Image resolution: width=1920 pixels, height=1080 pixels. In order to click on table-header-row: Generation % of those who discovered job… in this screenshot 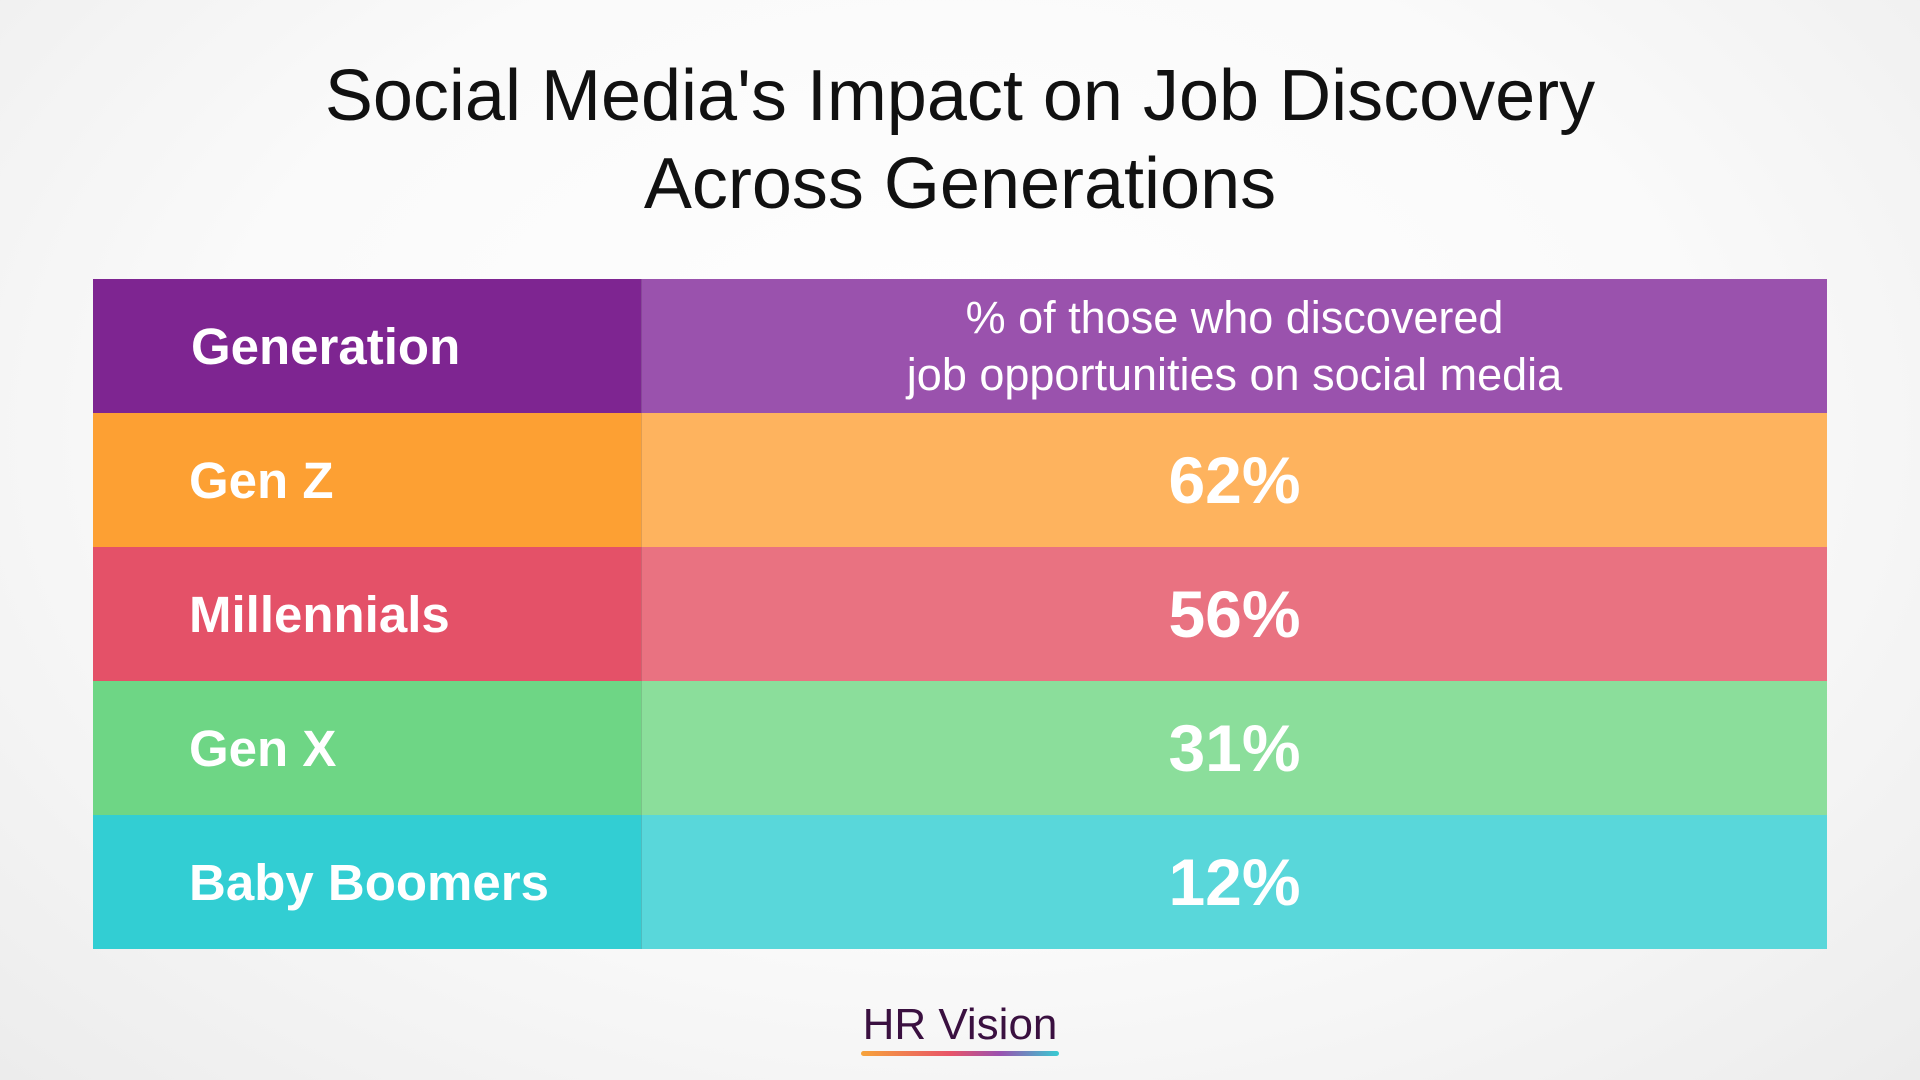, I will do `click(960, 346)`.